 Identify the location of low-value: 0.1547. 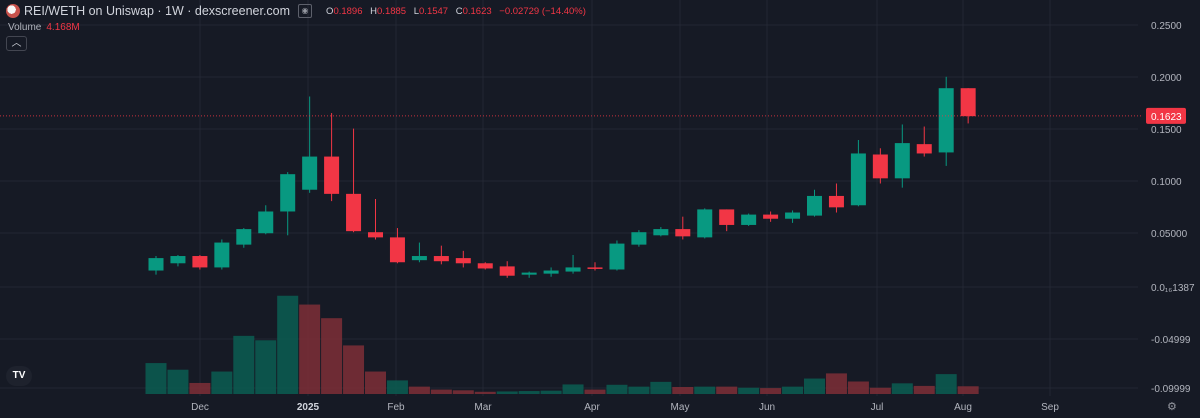
(434, 11).